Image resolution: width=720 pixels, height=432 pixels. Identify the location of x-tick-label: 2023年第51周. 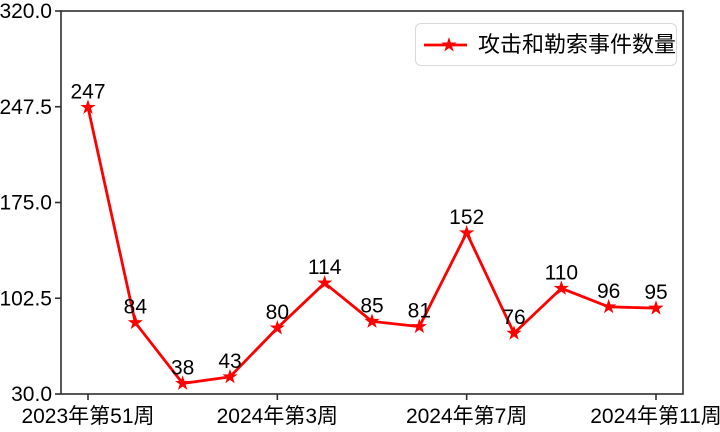
(87, 416).